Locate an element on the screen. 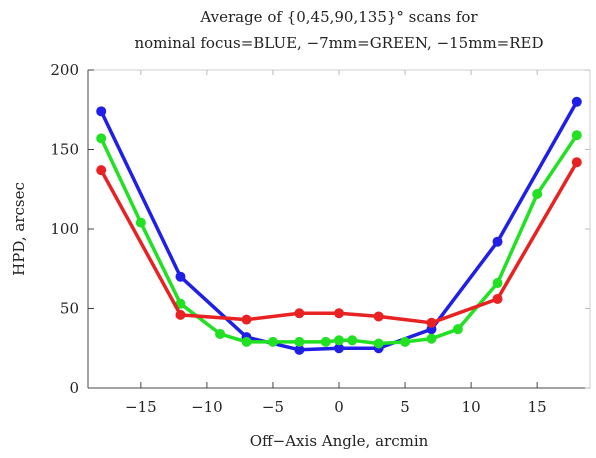  x-tick-label: 15 is located at coordinates (537, 407).